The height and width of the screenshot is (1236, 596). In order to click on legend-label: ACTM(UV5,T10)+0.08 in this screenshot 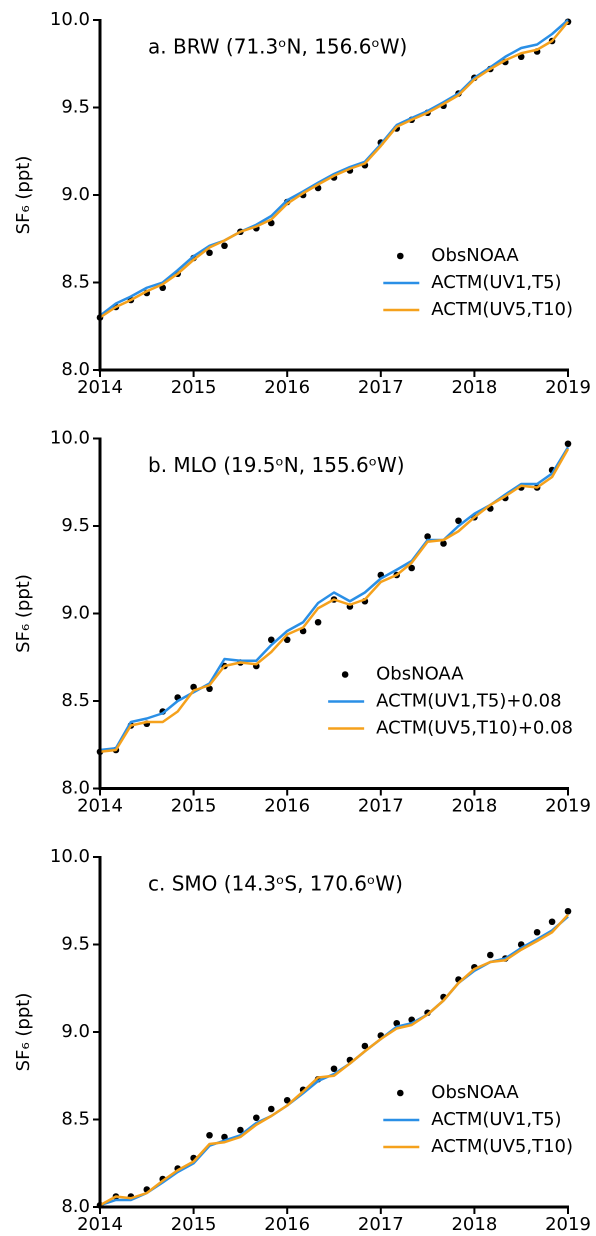, I will do `click(474, 728)`.